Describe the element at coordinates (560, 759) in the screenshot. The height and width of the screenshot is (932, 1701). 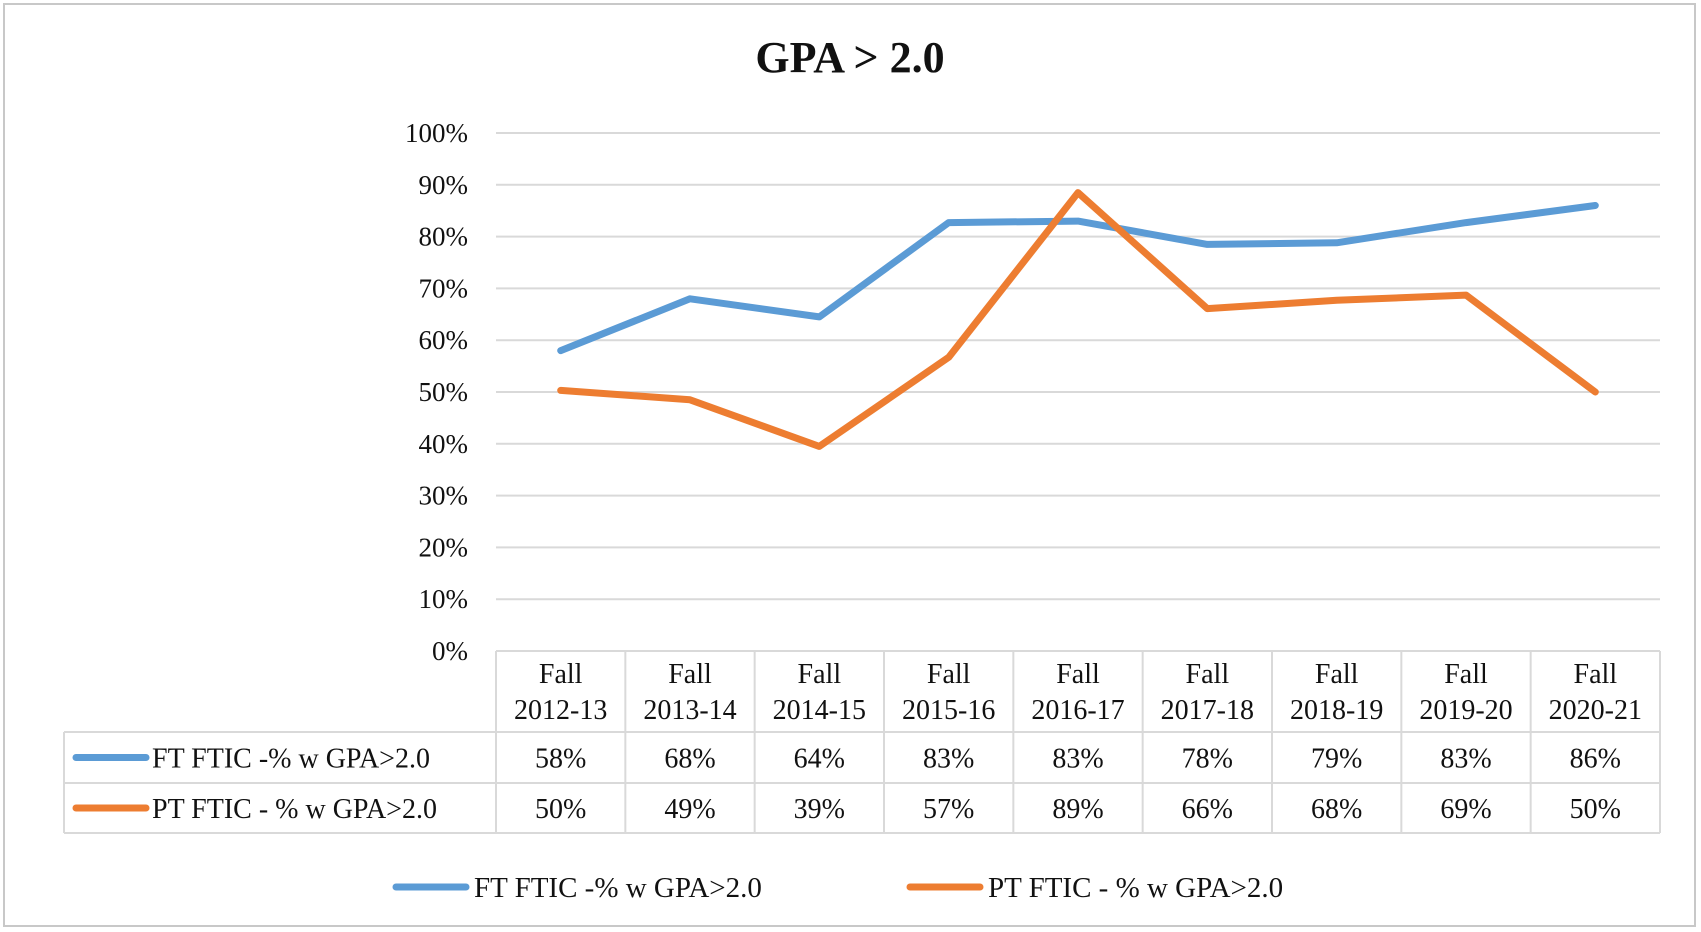
I see `data-table-cell: 58%` at that location.